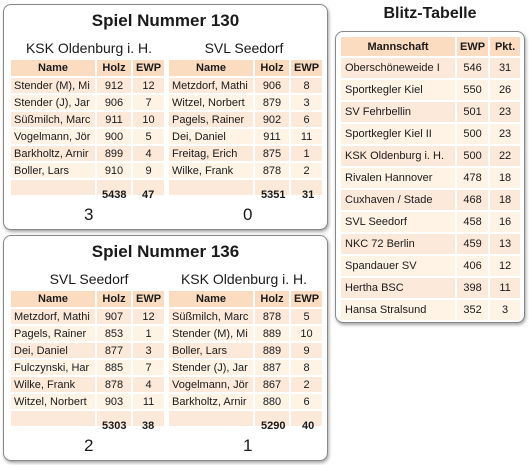  What do you see at coordinates (272, 136) in the screenshot?
I see `player-holz: 911` at bounding box center [272, 136].